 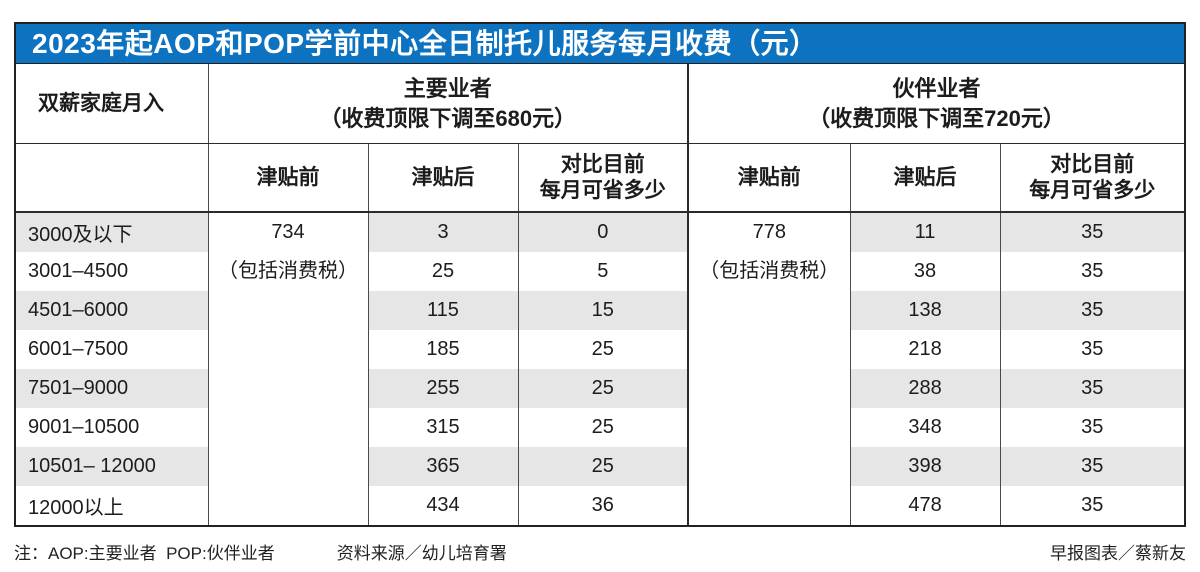 I want to click on header-group-pop: 伙伴业者 （收费顶限下调至720元）, so click(x=936, y=104).